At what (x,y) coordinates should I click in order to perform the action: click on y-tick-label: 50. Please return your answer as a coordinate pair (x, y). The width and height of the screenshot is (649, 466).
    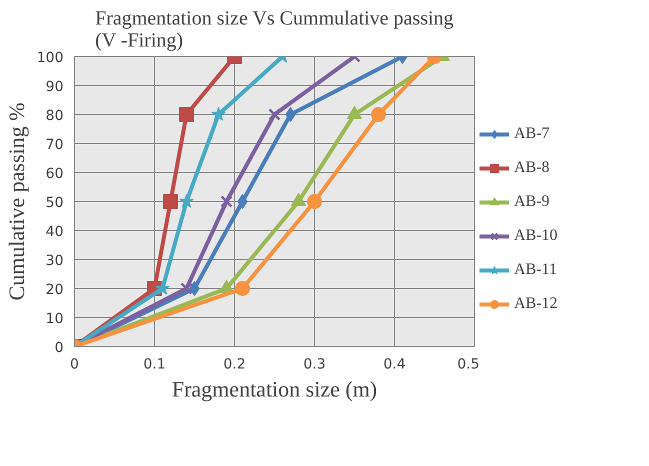
    Looking at the image, I should click on (55, 203).